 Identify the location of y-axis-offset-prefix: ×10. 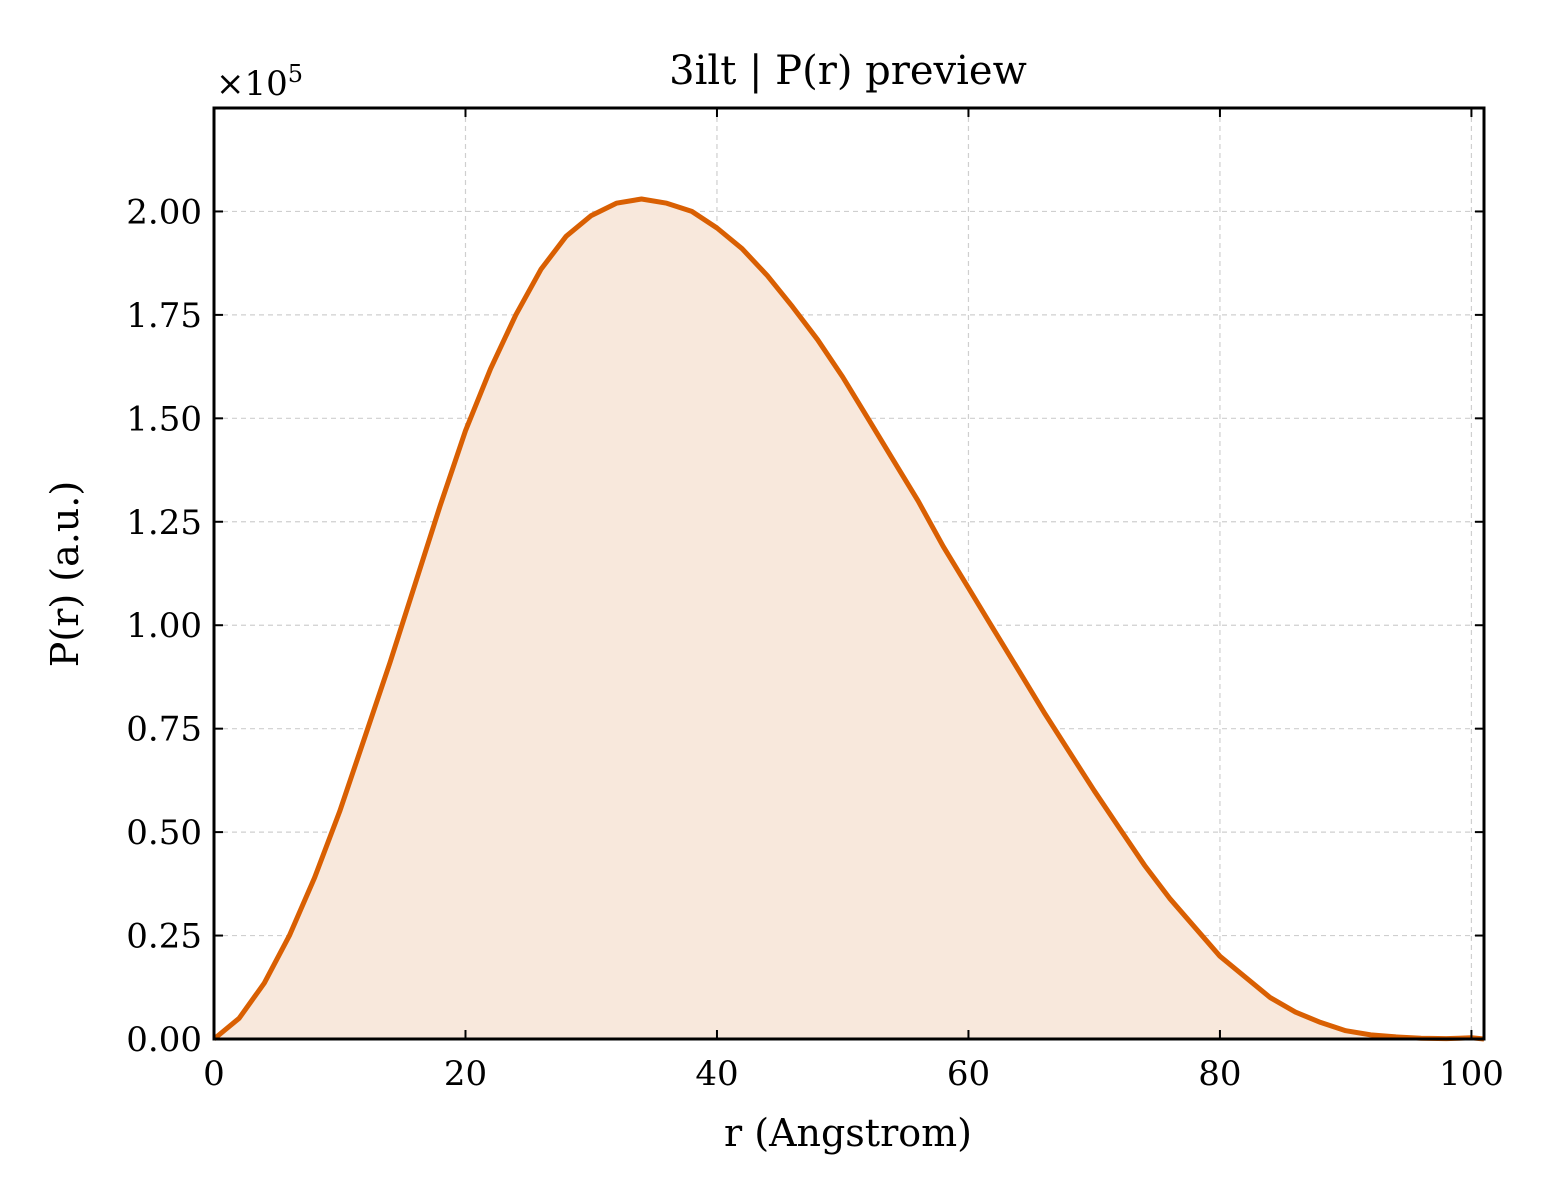
(252, 84).